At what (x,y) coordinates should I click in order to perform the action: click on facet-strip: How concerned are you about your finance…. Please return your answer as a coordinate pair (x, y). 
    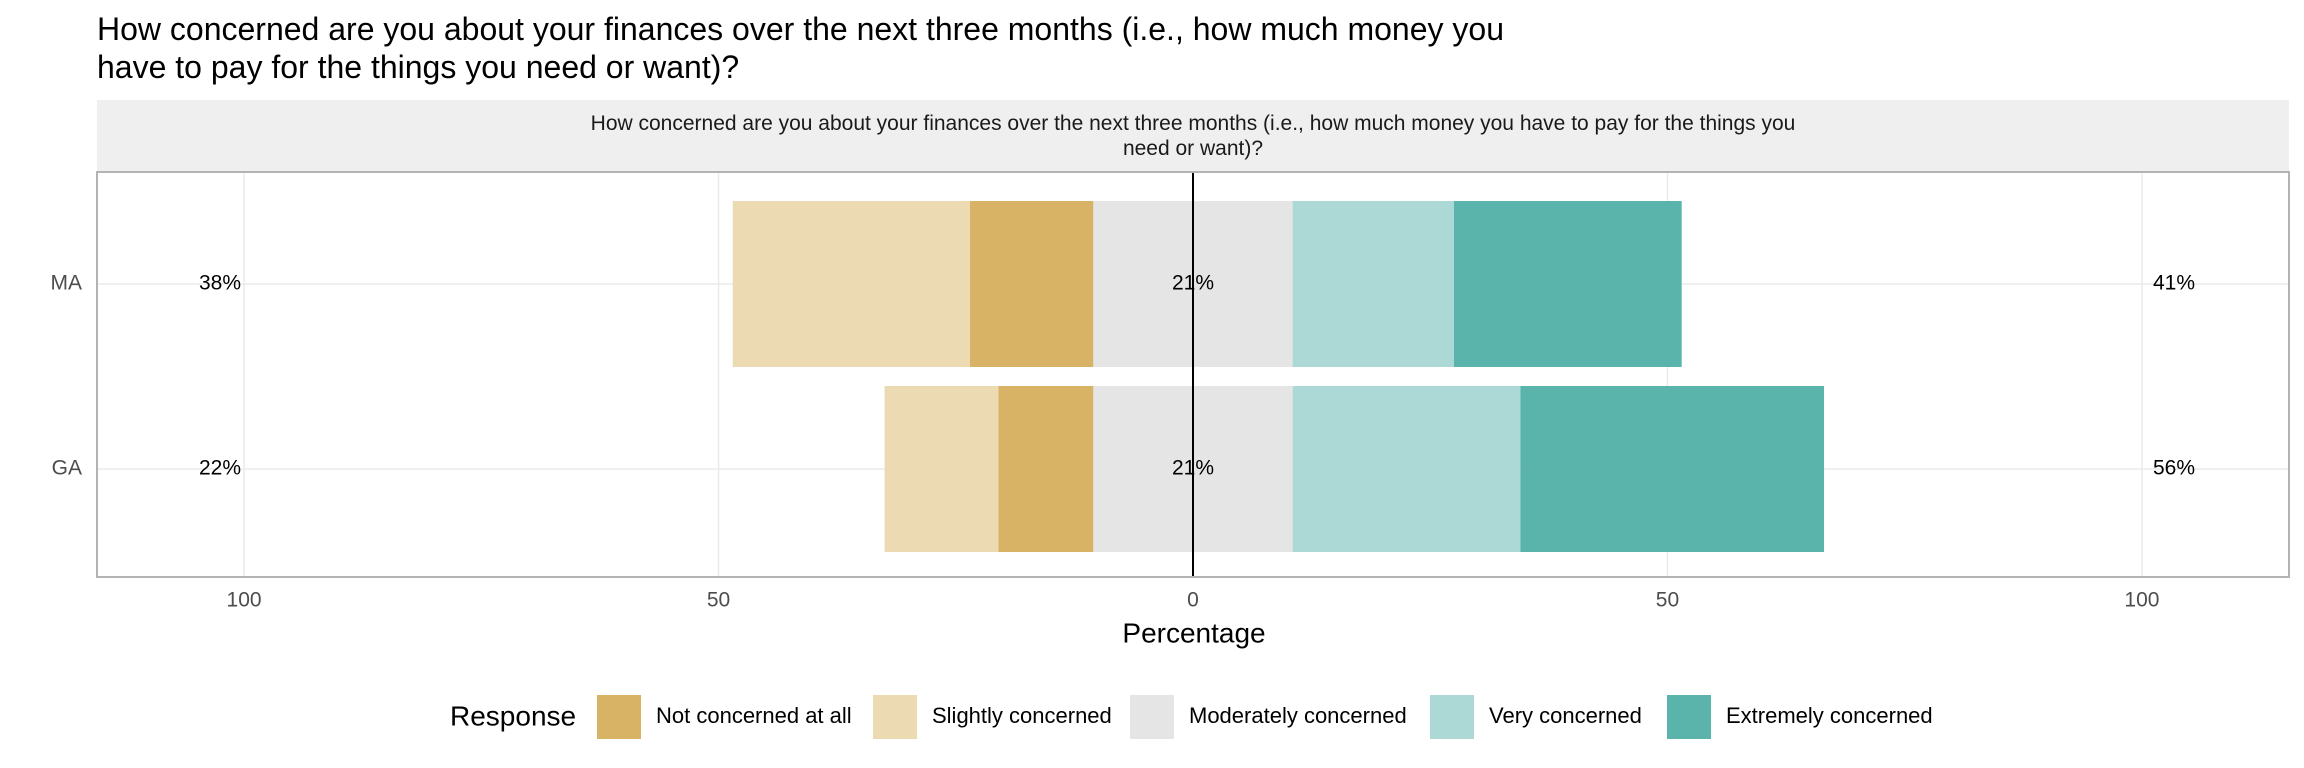
    Looking at the image, I should click on (1193, 136).